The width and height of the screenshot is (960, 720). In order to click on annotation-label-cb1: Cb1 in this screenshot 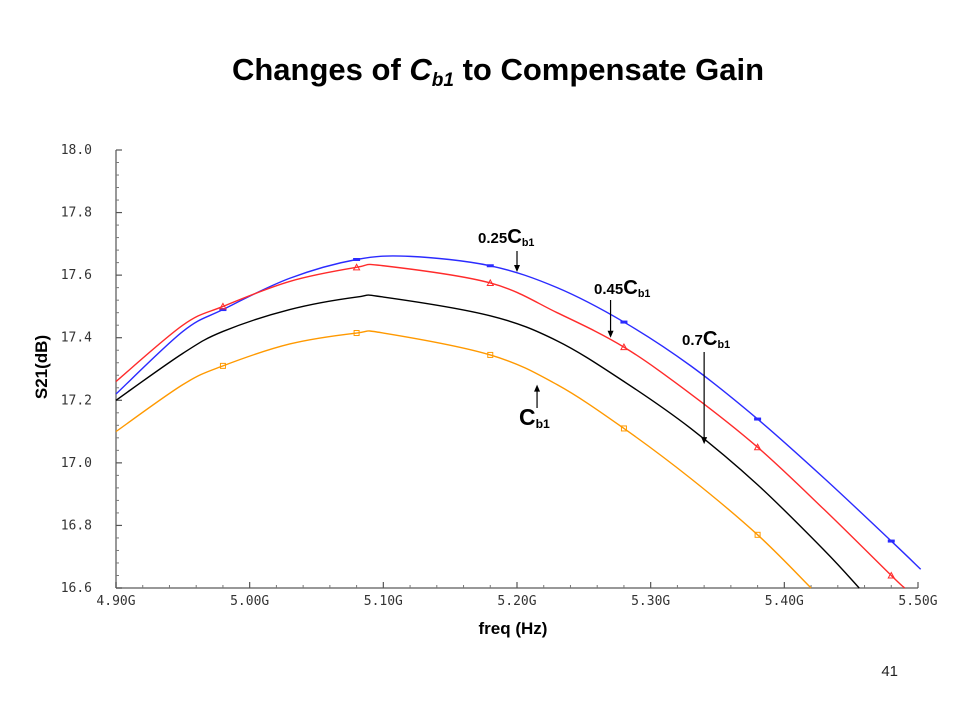, I will do `click(534, 417)`.